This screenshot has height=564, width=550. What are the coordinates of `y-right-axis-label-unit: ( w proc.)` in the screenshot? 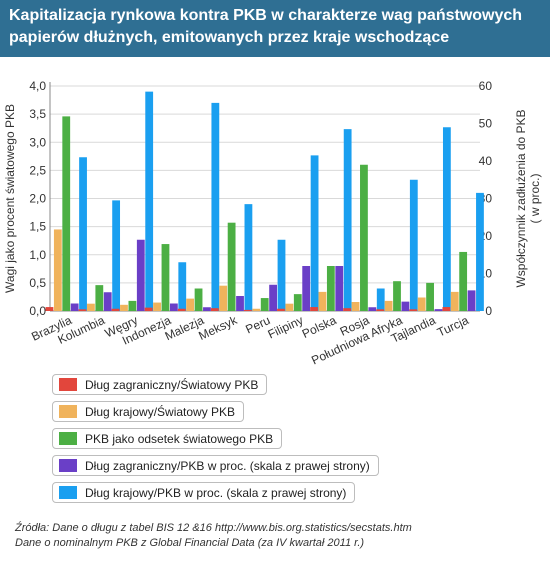 It's located at (535, 198).